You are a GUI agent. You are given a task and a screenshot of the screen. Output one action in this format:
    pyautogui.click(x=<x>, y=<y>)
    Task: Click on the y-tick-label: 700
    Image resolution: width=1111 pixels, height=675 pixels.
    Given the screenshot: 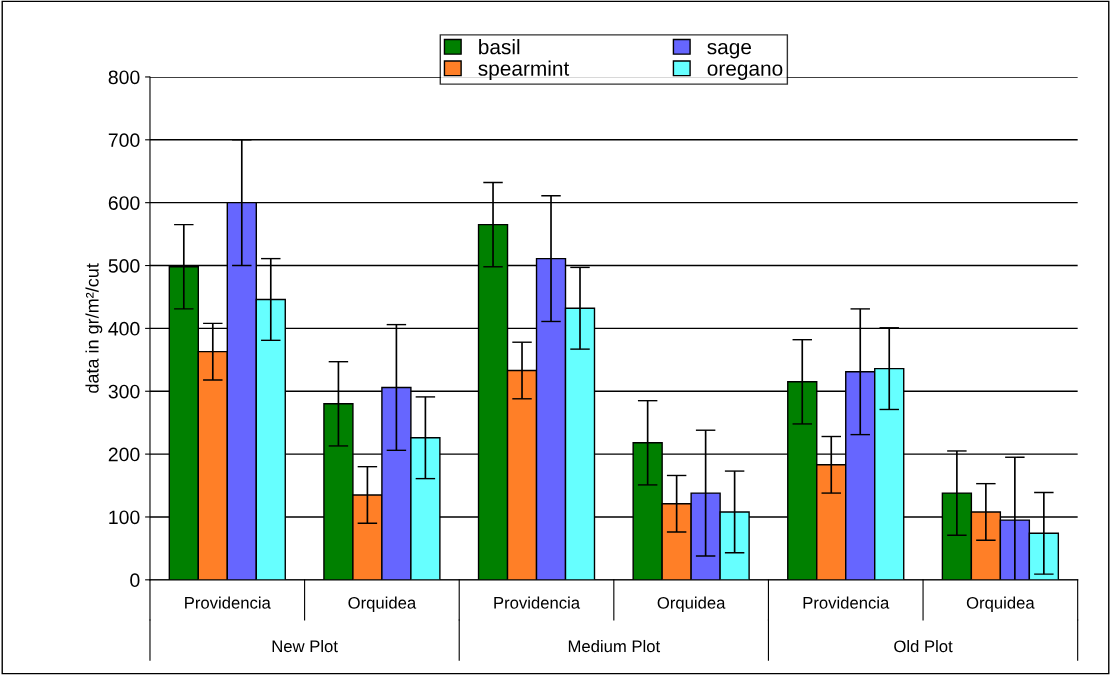 What is the action you would take?
    pyautogui.click(x=124, y=140)
    